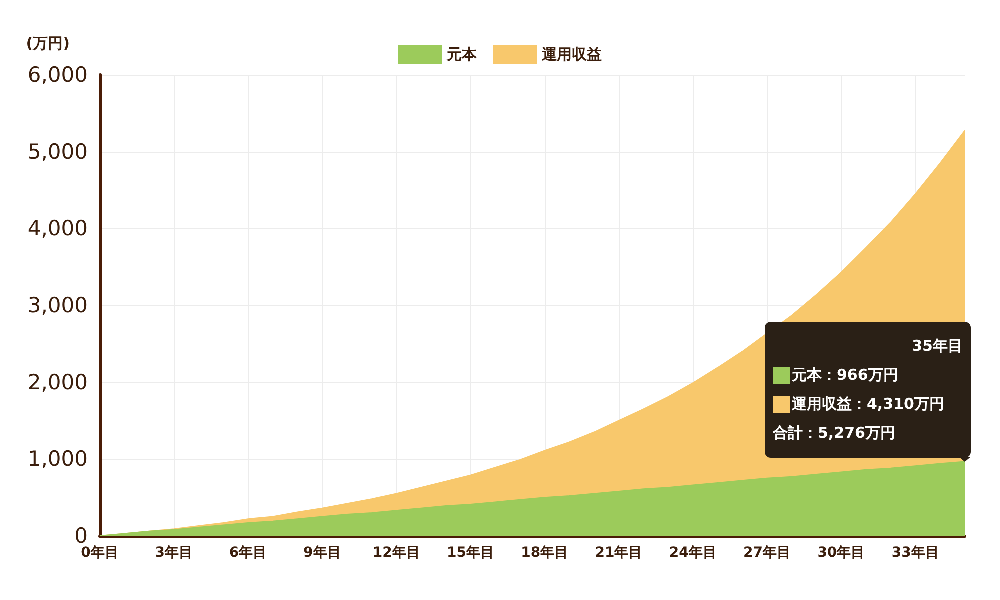 The image size is (1000, 600). I want to click on y-tick-label: 6,000, so click(58, 75).